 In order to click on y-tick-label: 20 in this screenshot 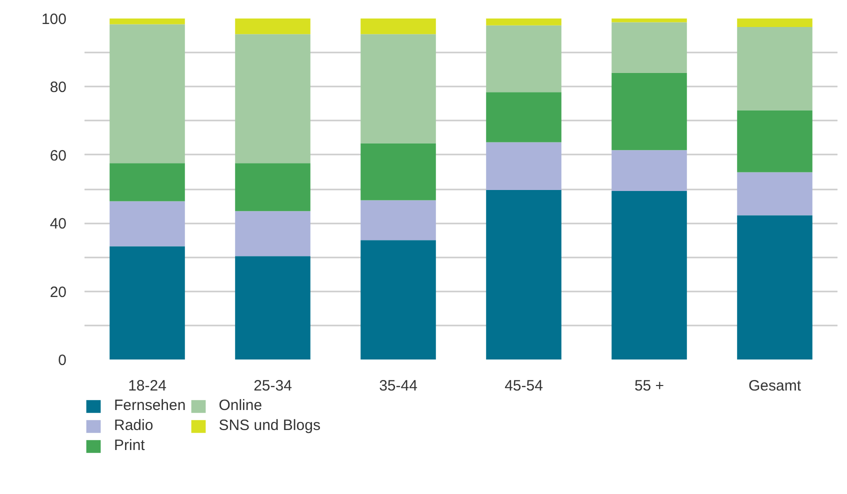, I will do `click(58, 292)`.